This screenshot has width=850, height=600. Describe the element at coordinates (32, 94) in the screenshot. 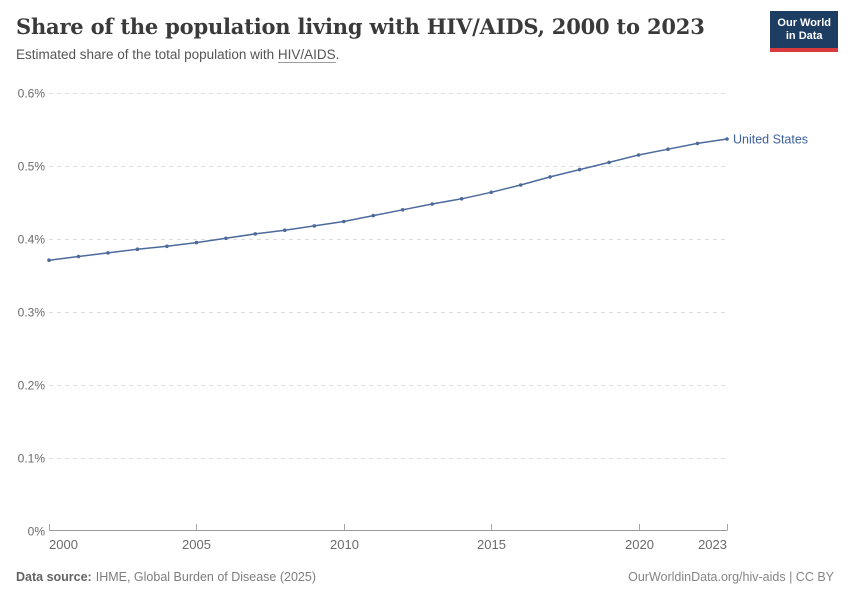

I see `y-tick-label: 0.6%` at that location.